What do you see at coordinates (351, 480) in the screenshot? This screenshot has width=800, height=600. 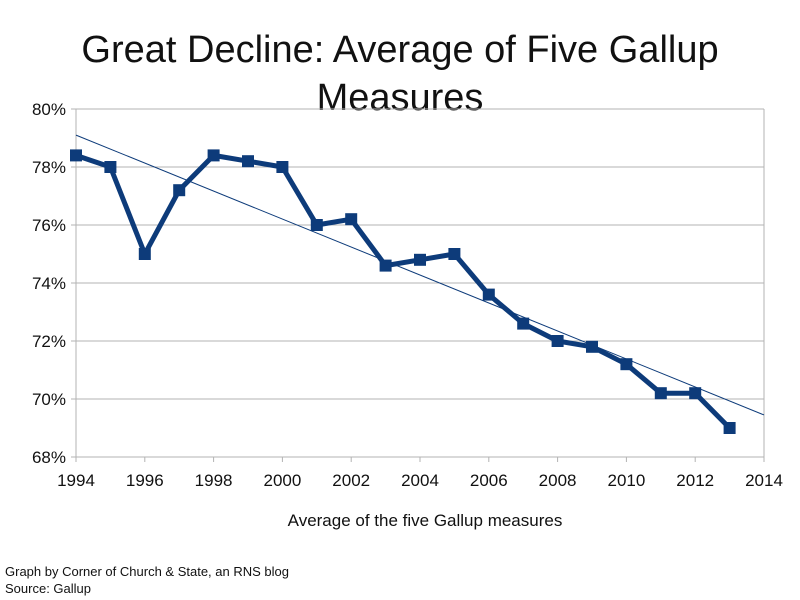 I see `x-tick-label: 2002` at bounding box center [351, 480].